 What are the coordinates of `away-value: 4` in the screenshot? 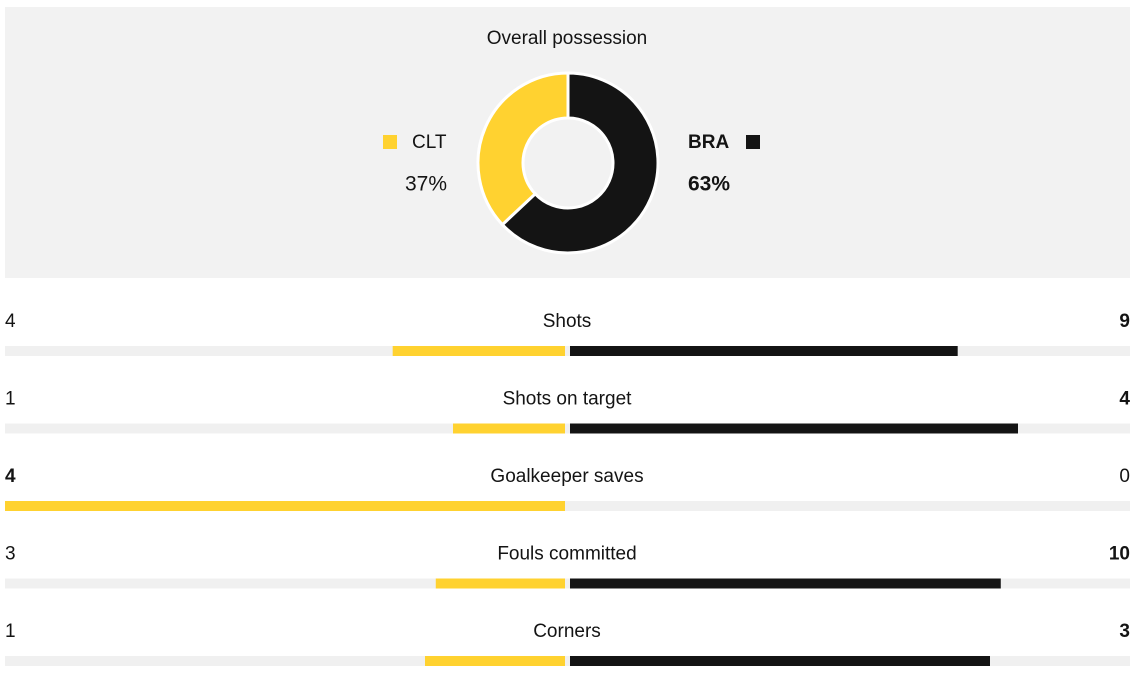 It's located at (1124, 399).